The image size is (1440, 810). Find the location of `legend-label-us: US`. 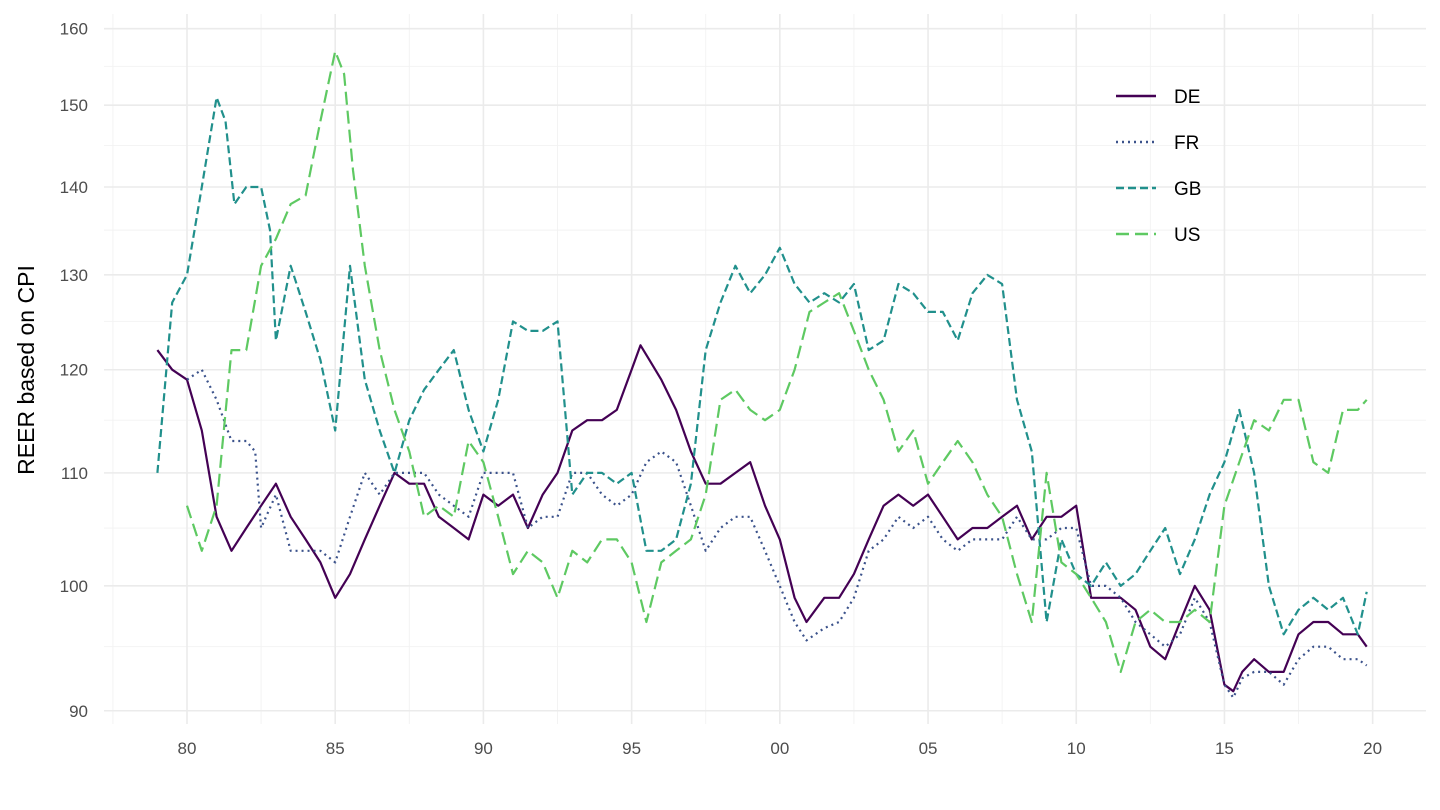

legend-label-us: US is located at coordinates (1187, 235).